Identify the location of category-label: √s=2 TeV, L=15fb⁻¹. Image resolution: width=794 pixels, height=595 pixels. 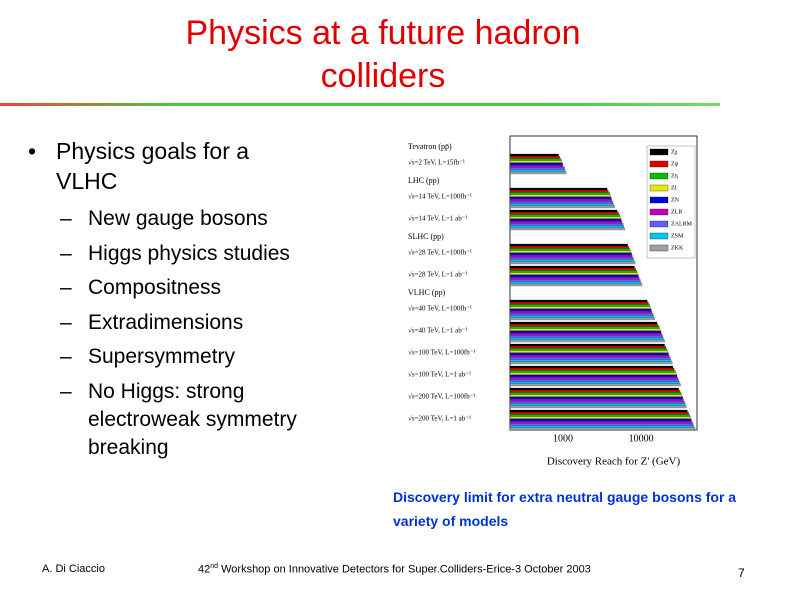
(436, 163).